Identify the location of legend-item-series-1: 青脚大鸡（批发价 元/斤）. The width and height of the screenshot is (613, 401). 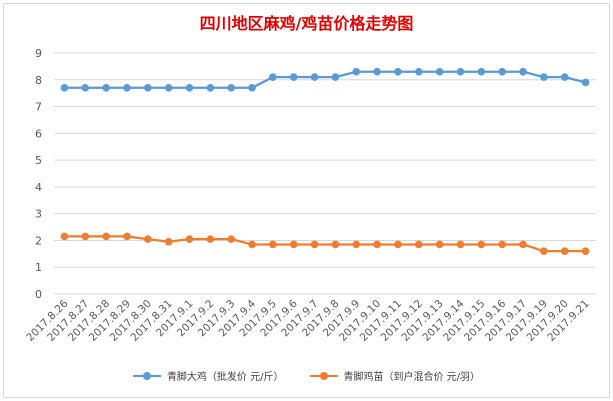
(208, 375).